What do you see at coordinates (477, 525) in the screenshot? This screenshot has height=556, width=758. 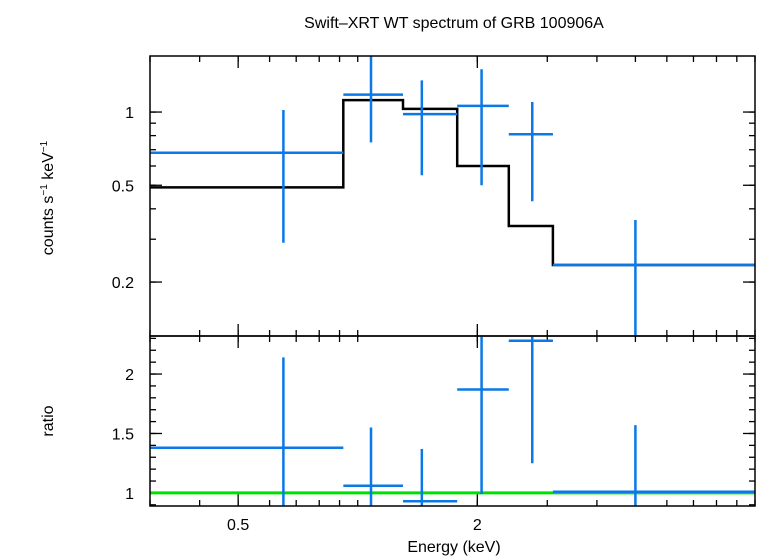 I see `x-tick-label: 2` at bounding box center [477, 525].